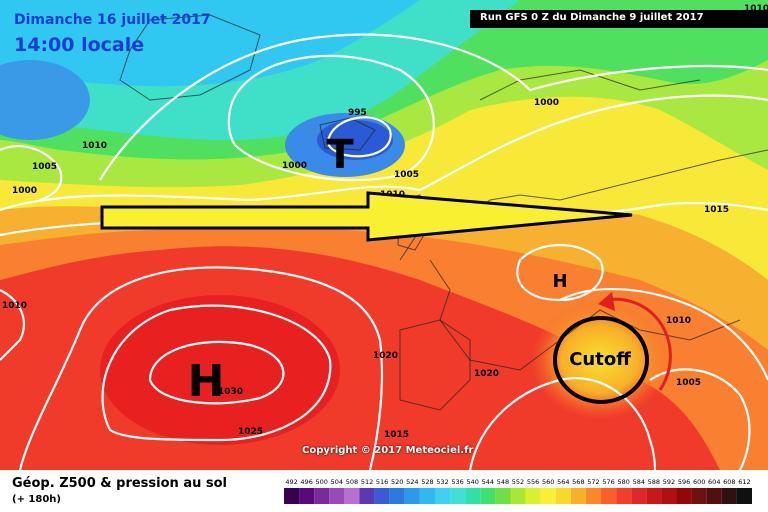 The width and height of the screenshot is (768, 512). What do you see at coordinates (578, 482) in the screenshot?
I see `scale-label: 568` at bounding box center [578, 482].